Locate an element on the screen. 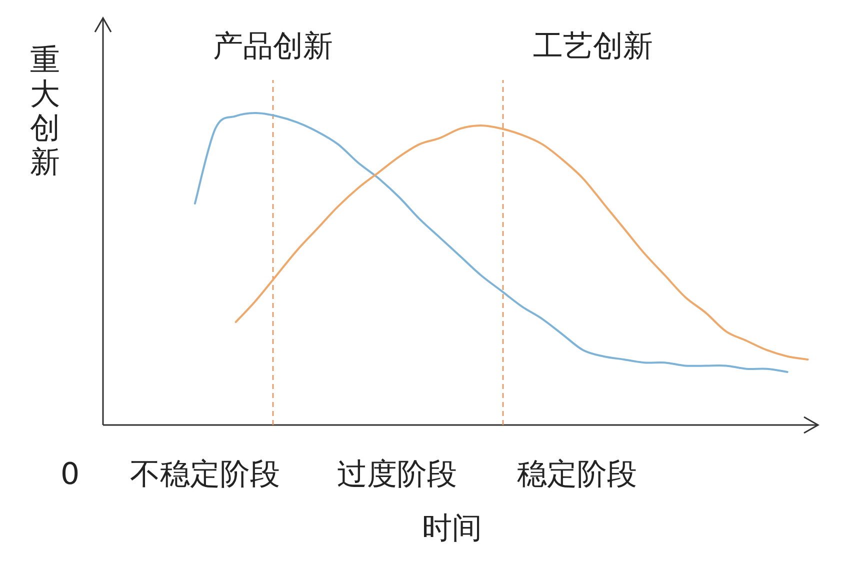 This screenshot has height=562, width=842. text: 过度阶段 is located at coordinates (397, 474).